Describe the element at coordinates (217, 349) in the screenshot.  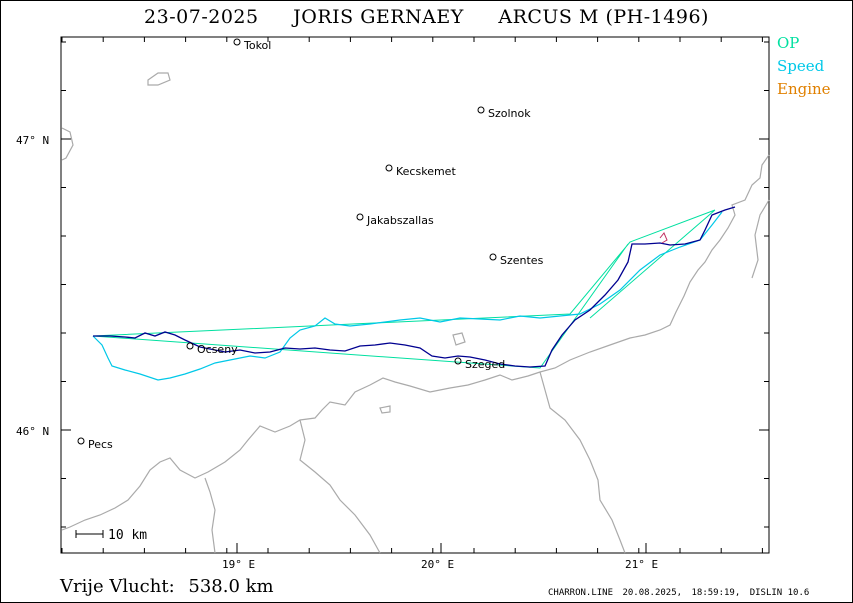
I see `town-label-ocseny: Ocseny` at that location.